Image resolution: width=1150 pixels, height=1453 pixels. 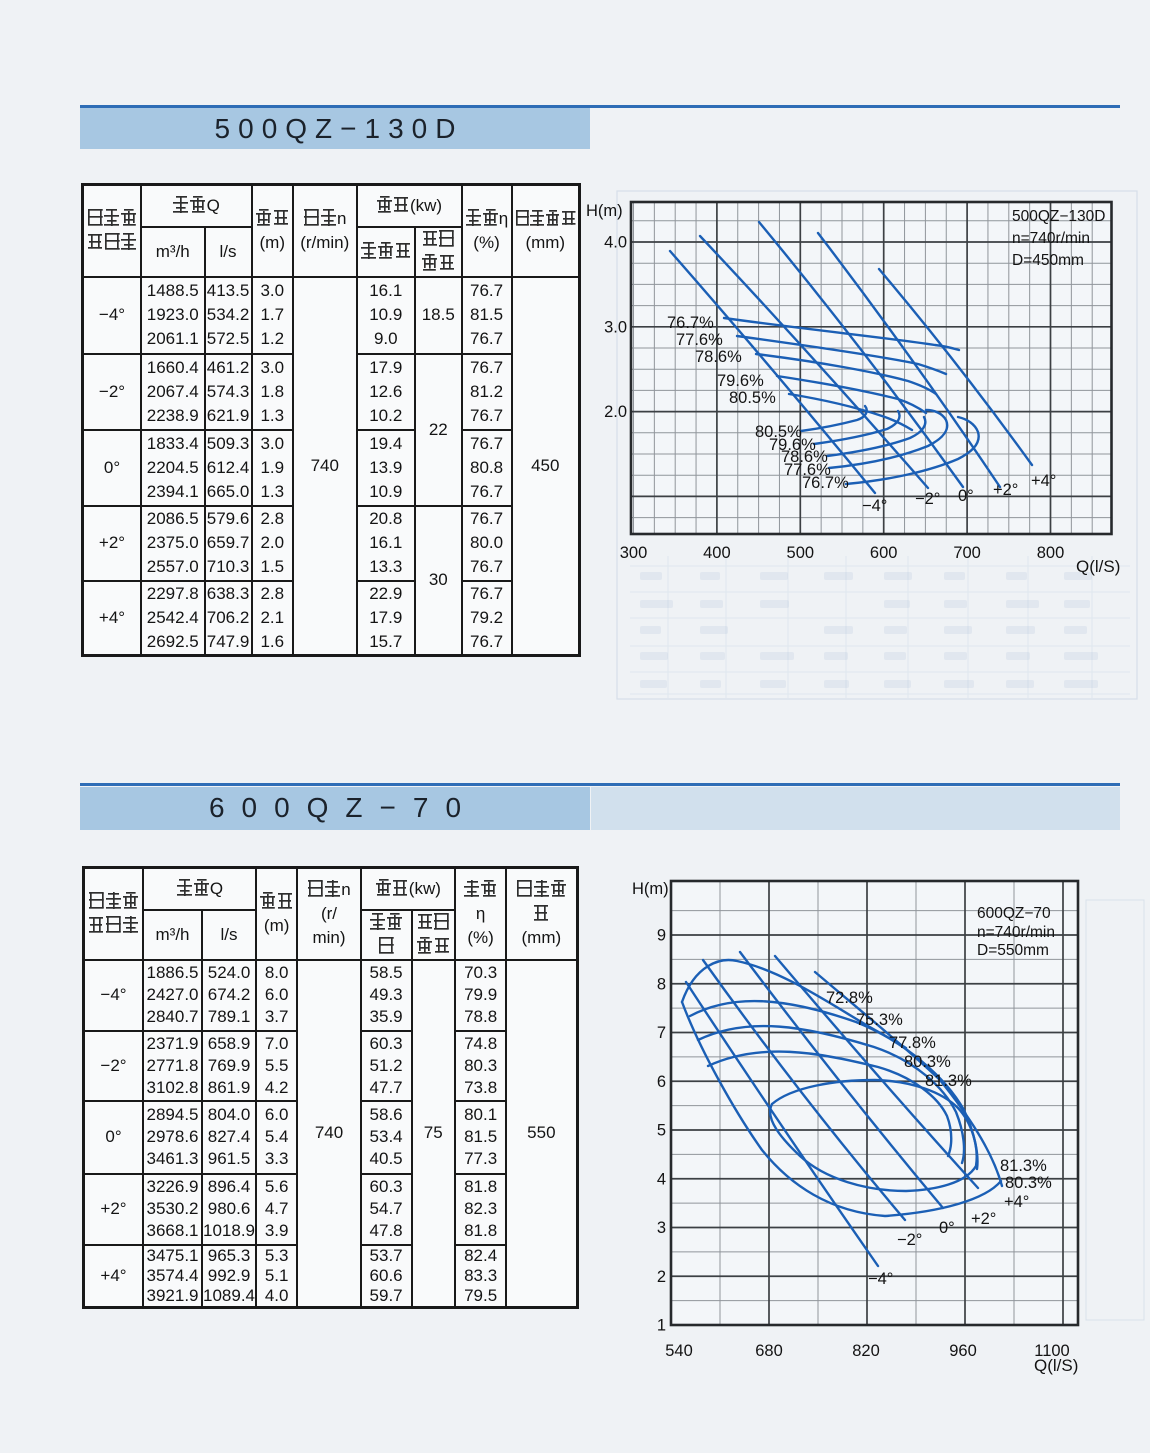 I want to click on svg-text: 500, so click(x=801, y=553).